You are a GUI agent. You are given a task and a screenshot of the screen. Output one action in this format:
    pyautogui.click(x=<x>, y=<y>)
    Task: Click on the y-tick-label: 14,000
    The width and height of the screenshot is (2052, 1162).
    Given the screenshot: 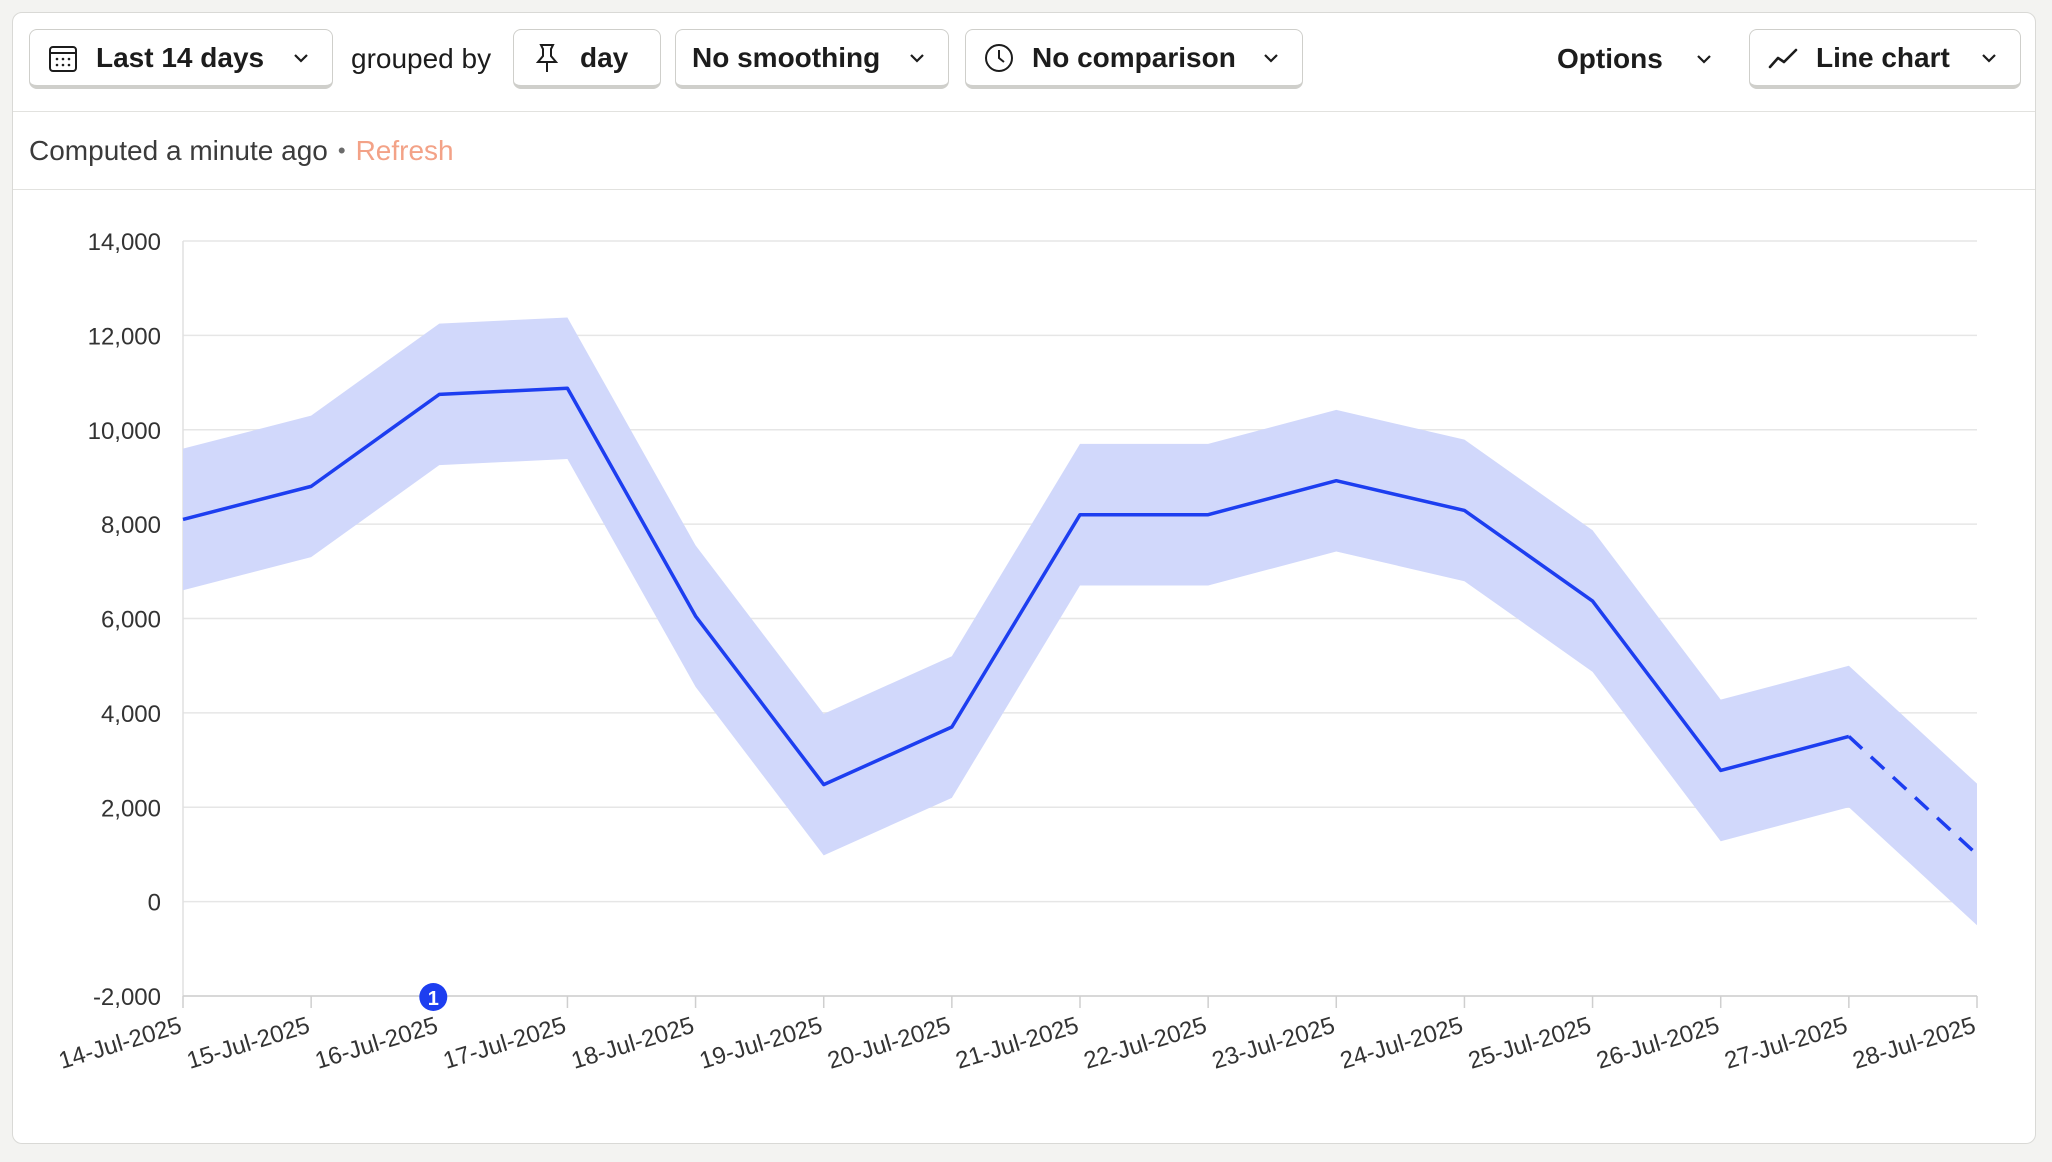 What is the action you would take?
    pyautogui.click(x=124, y=242)
    